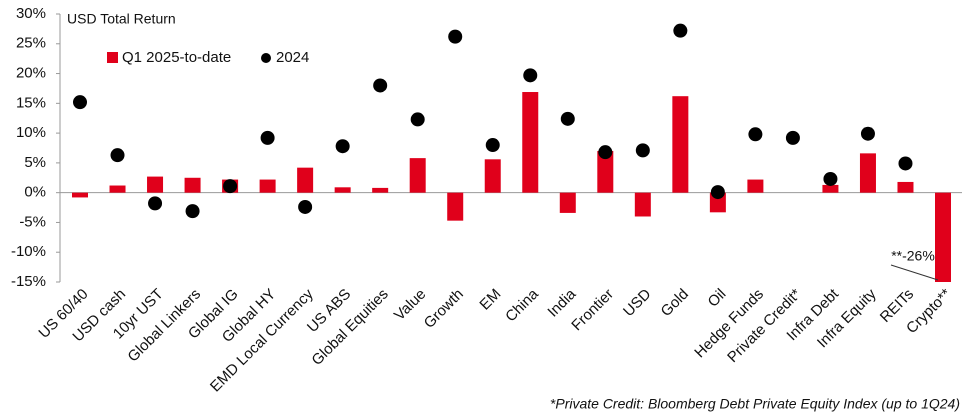 This screenshot has width=968, height=418. I want to click on y-tick-label: -15%, so click(28, 281).